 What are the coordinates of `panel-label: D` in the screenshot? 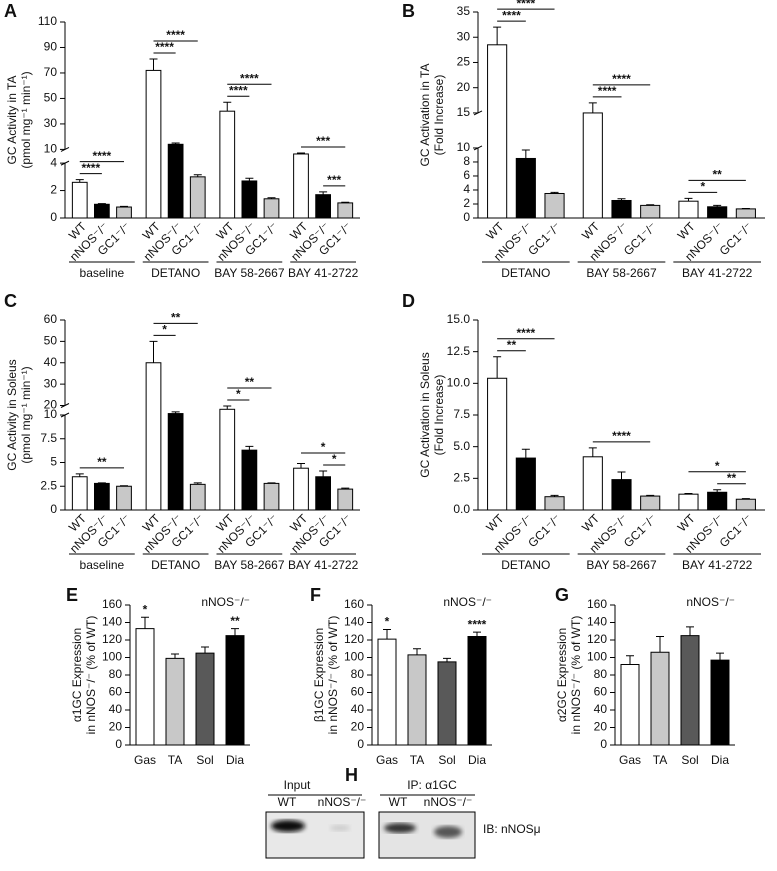 It's located at (408, 301).